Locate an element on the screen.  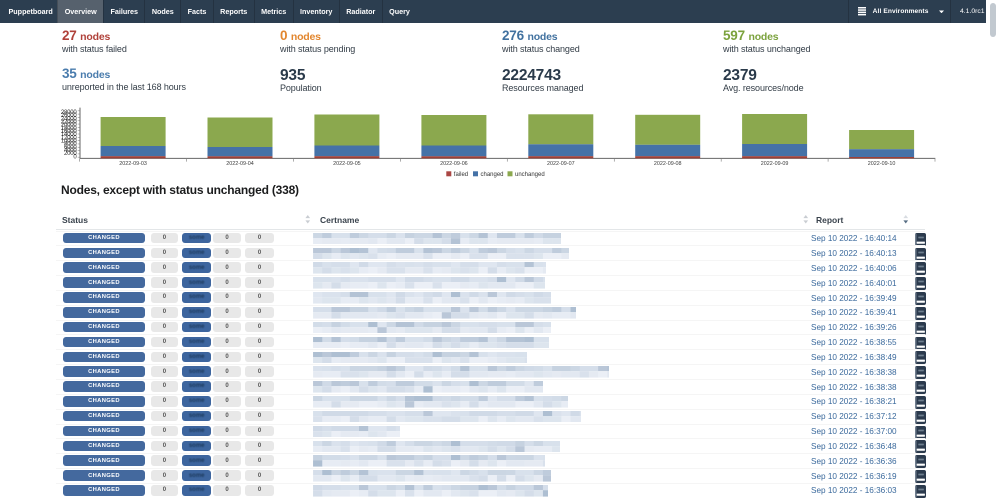
svg-text: 28000 is located at coordinates (69, 113).